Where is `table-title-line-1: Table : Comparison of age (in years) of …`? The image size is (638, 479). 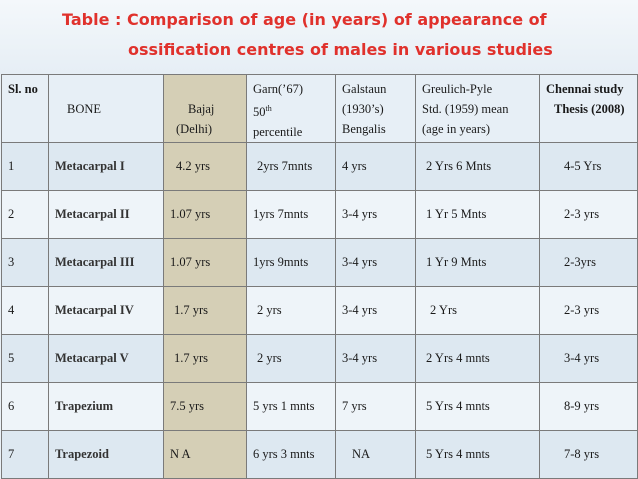
table-title-line-1: Table : Comparison of age (in years) of … is located at coordinates (304, 19).